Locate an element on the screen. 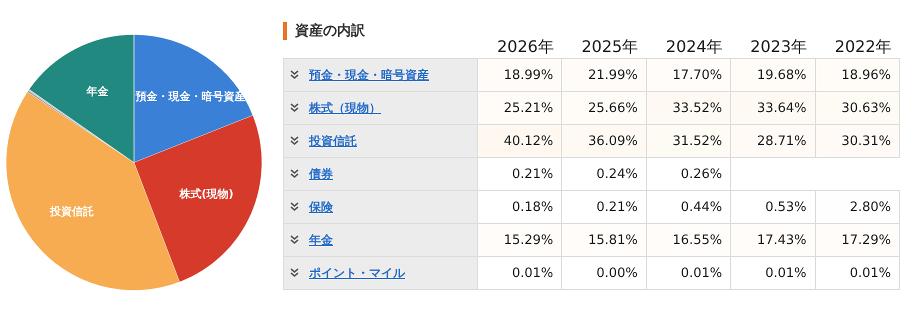  data-label: 0.26% is located at coordinates (688, 174).